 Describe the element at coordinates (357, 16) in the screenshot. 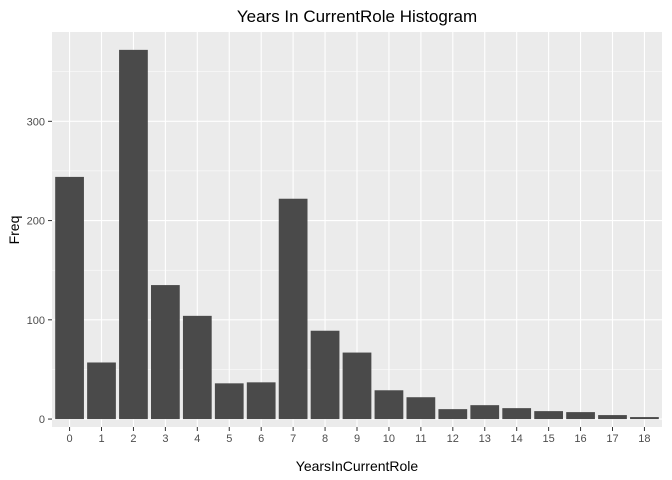

I see `chart-title: Years In CurrentRole Histogram` at that location.